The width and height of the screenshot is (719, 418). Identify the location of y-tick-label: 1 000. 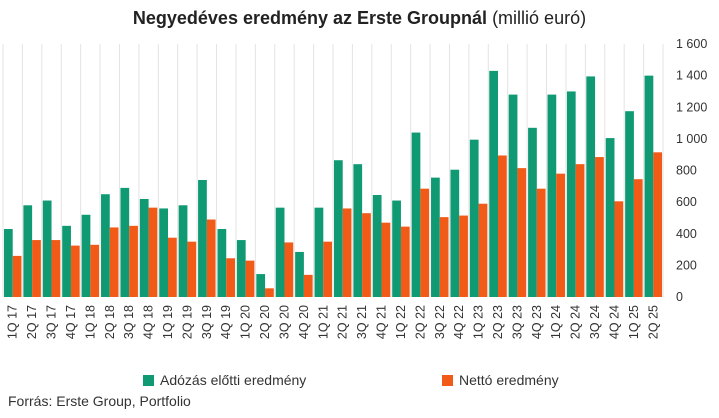
(691, 139).